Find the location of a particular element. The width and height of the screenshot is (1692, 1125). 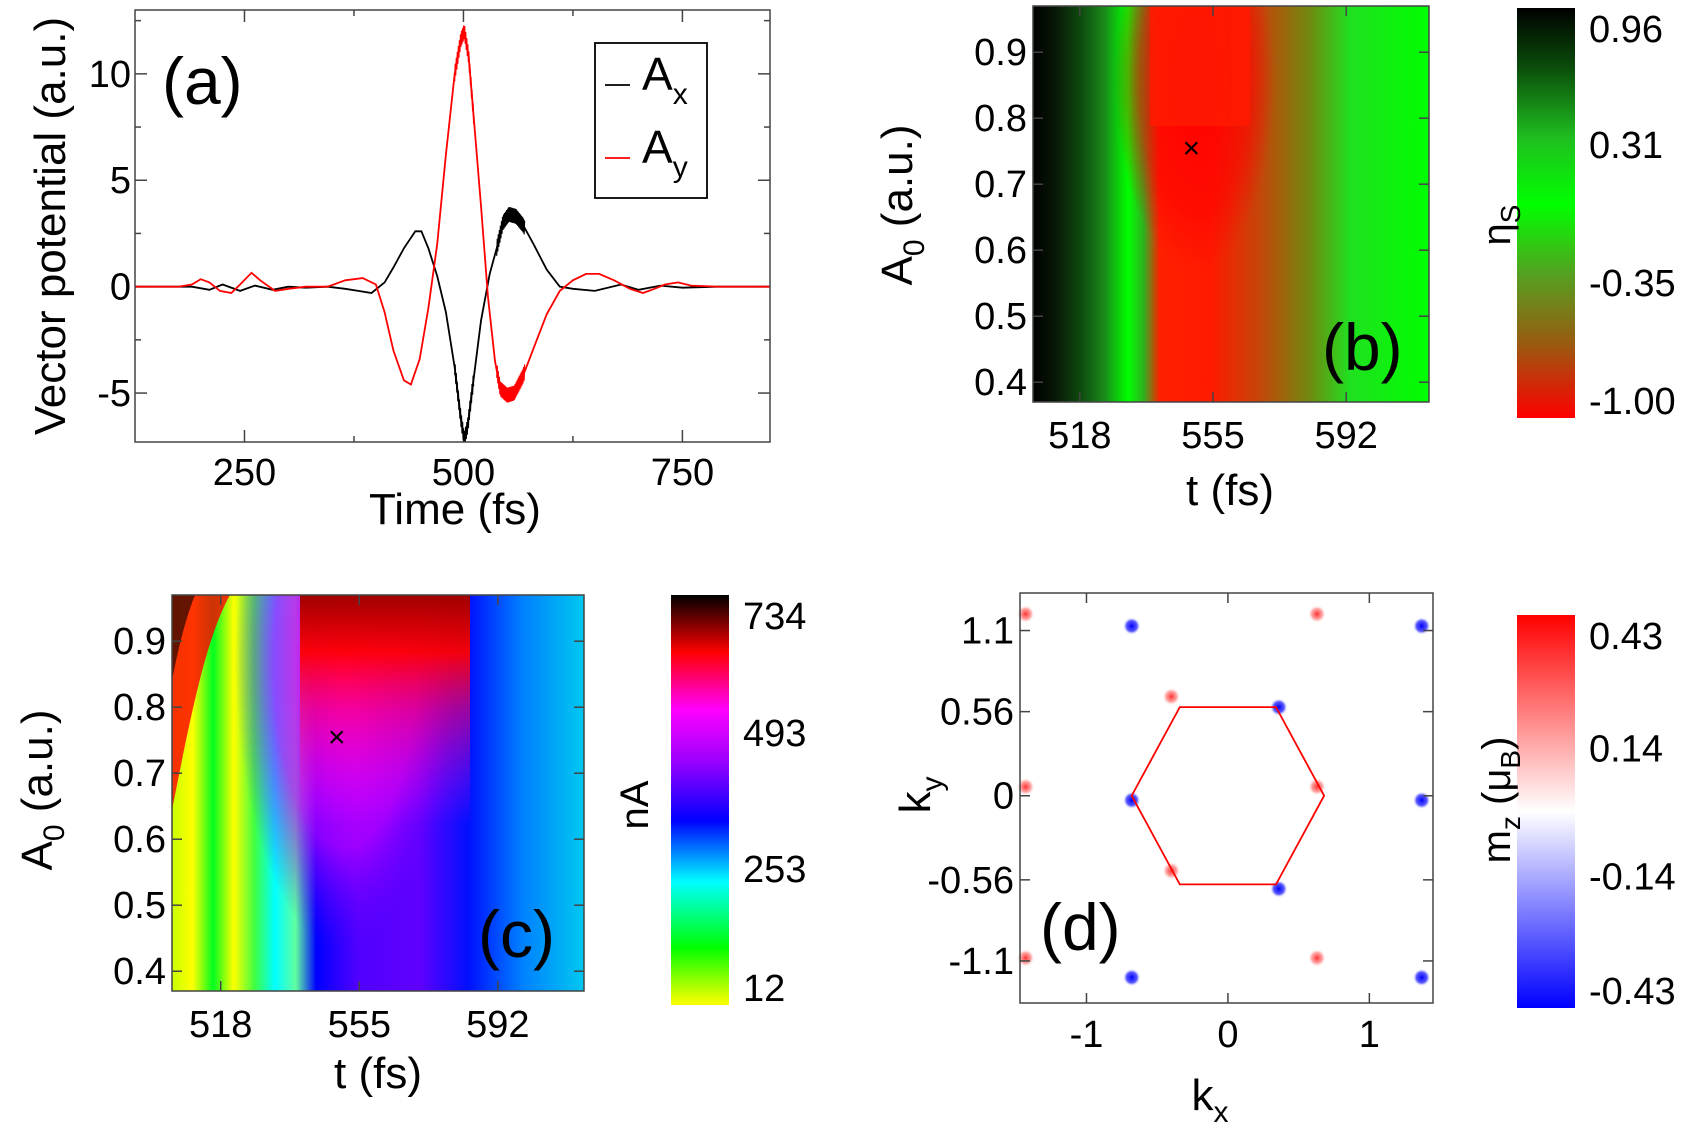

b-ytick-label: 0.8 is located at coordinates (1000, 119).